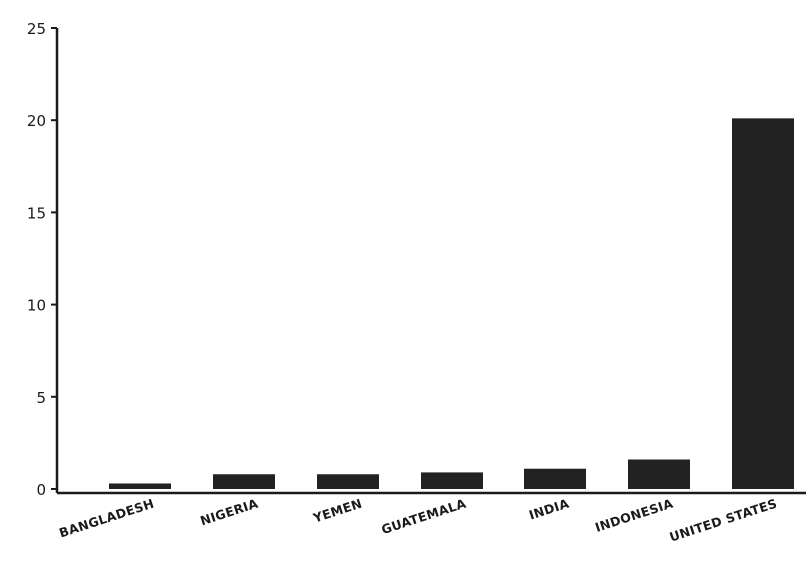 This screenshot has height=580, width=806. Describe the element at coordinates (244, 481) in the screenshot. I see `bar-nigeria` at that location.